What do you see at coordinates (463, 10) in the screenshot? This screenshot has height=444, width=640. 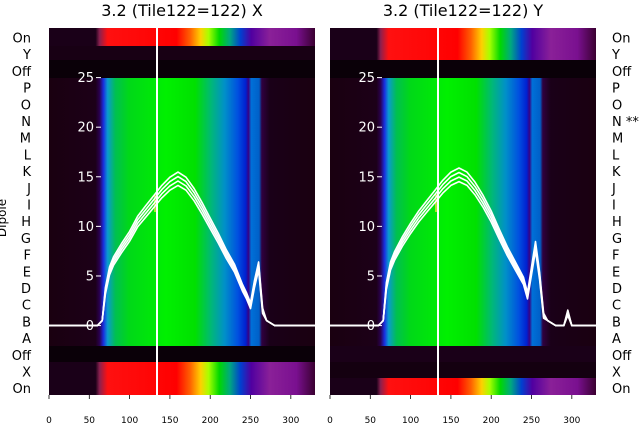 I see `panel-title: 3.2 (Tile122=122) Y` at bounding box center [463, 10].